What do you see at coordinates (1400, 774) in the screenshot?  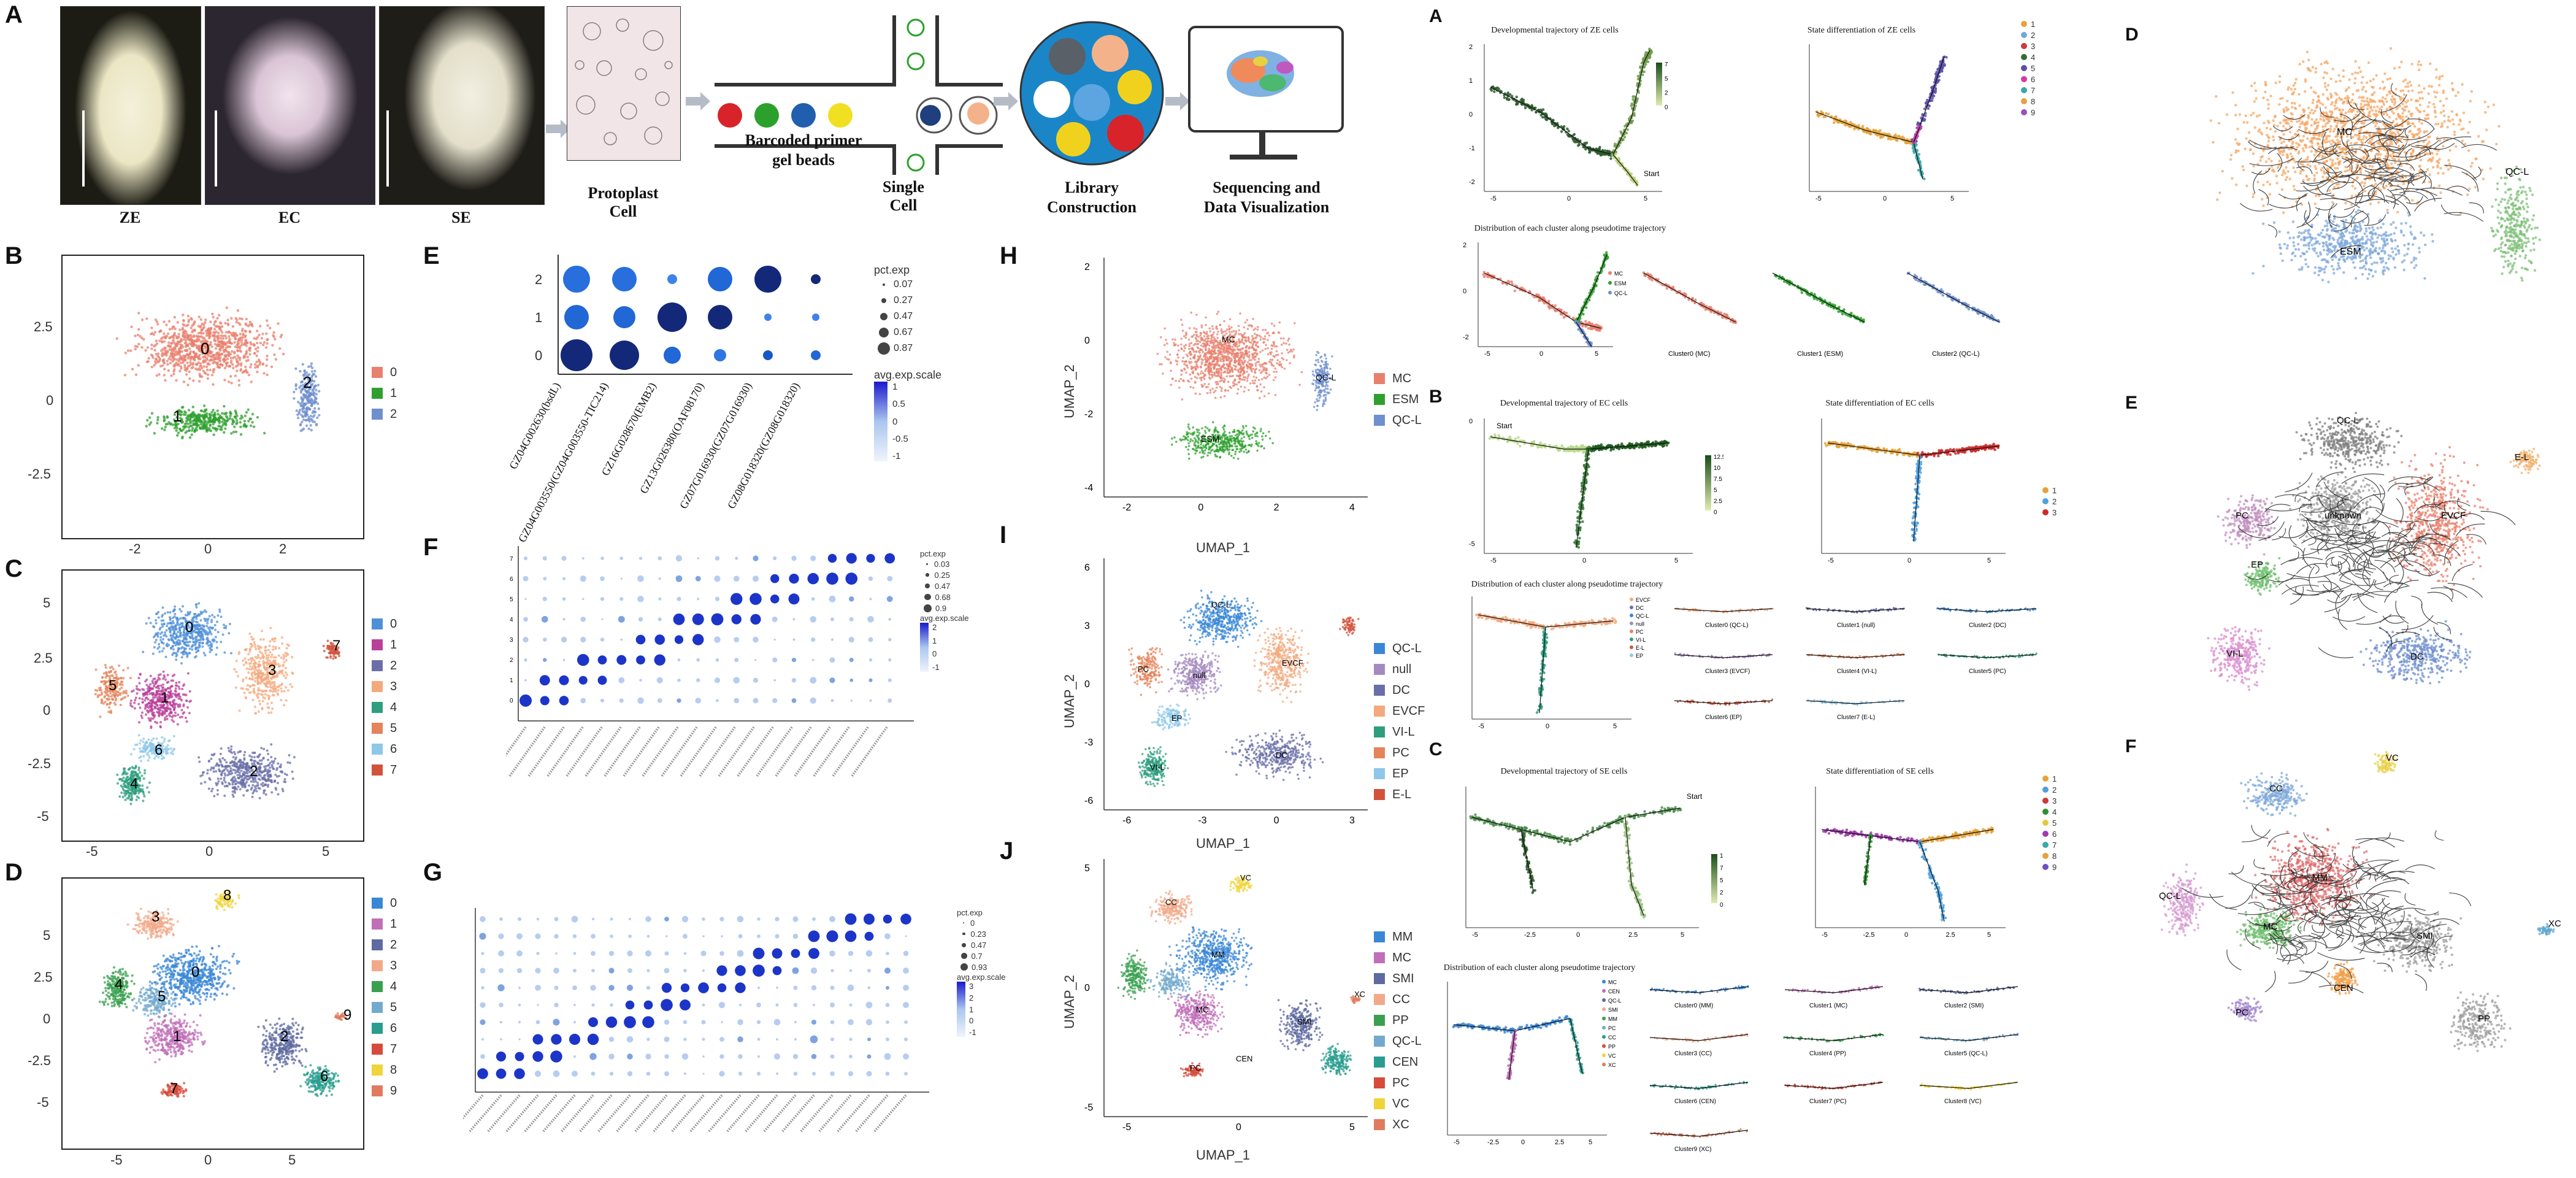 I see `legend-label: EP` at bounding box center [1400, 774].